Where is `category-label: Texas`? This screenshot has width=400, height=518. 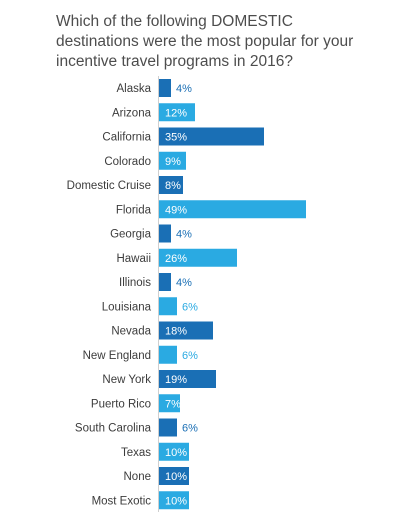 category-label: Texas is located at coordinates (136, 453).